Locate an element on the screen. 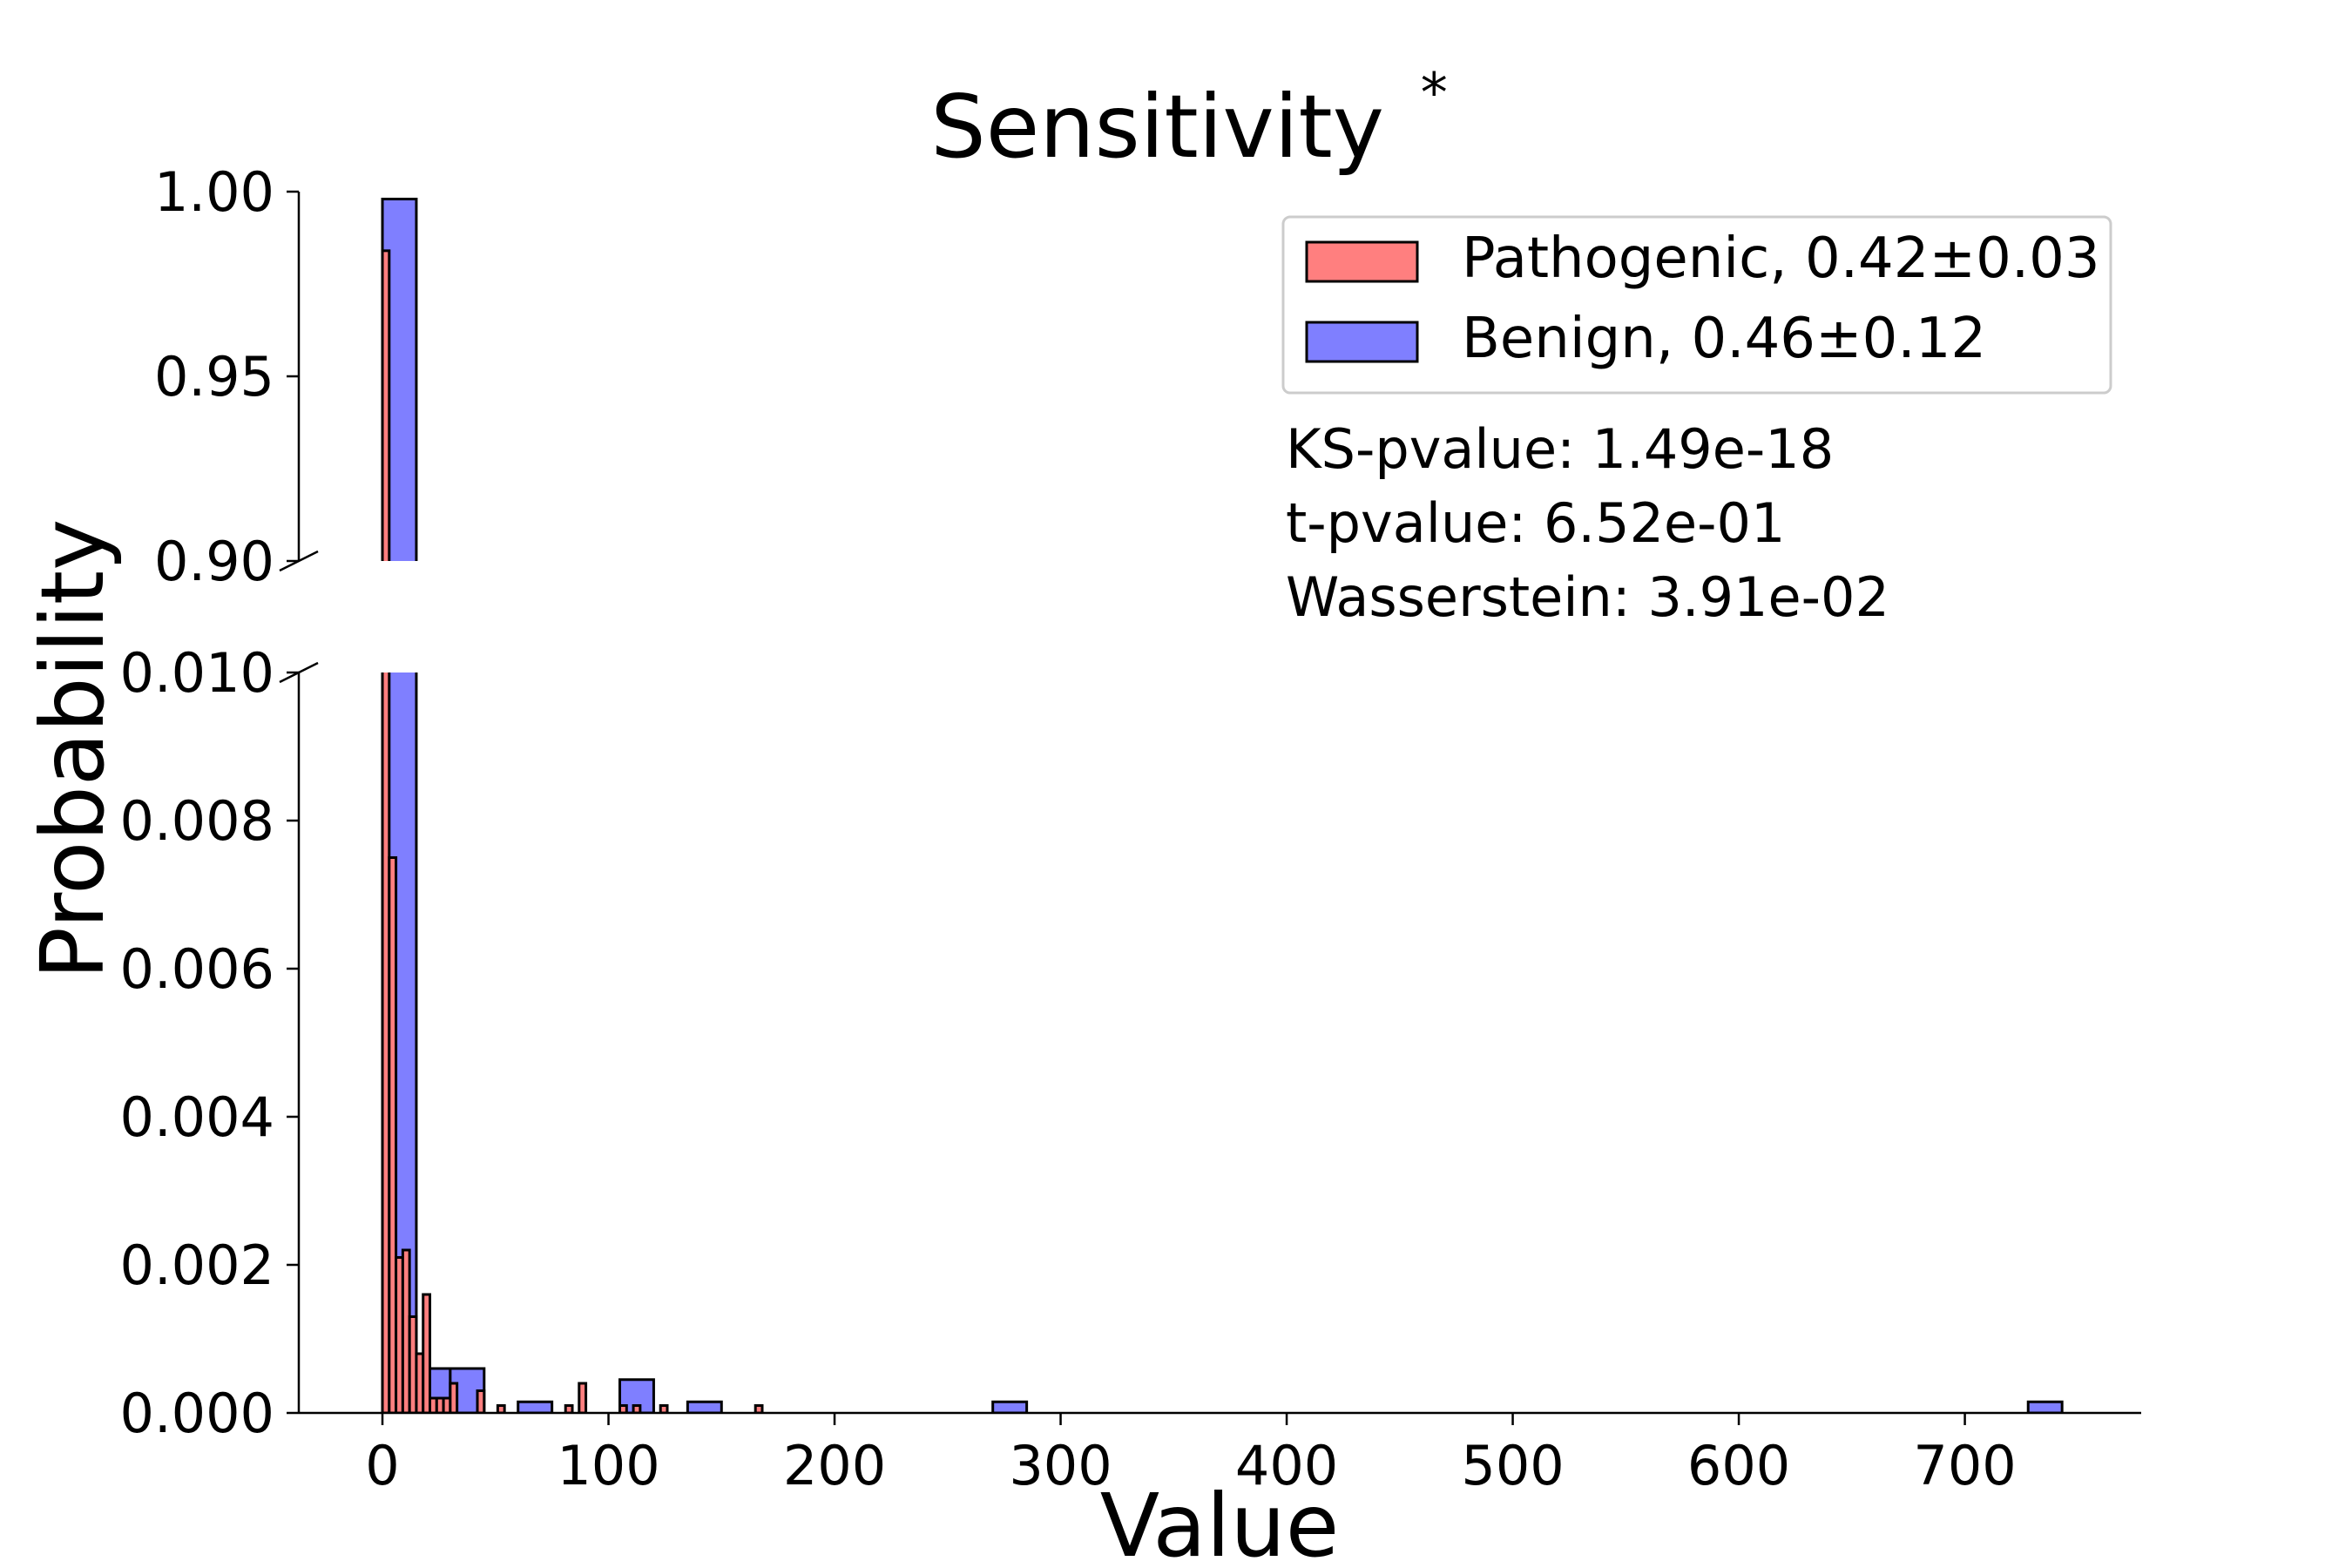 This screenshot has width=2352, height=1568. x-axis: 0 100 200 300 400 500 600 700 is located at coordinates (1220, 1454).